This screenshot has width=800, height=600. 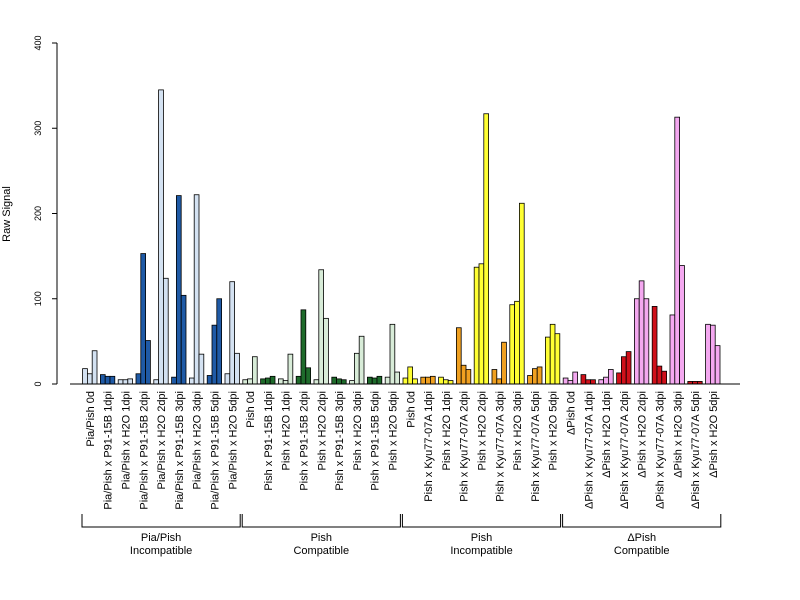 I want to click on category-label: Pish x P91-15B 5dpi, so click(x=376, y=441).